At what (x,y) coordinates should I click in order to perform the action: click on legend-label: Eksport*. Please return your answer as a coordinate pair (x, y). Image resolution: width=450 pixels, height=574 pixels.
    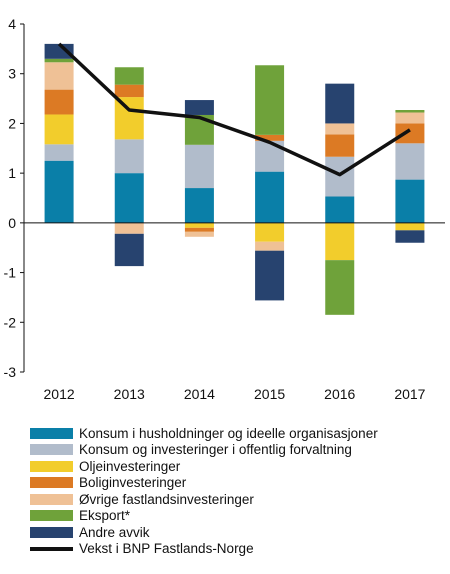
    Looking at the image, I should click on (105, 516).